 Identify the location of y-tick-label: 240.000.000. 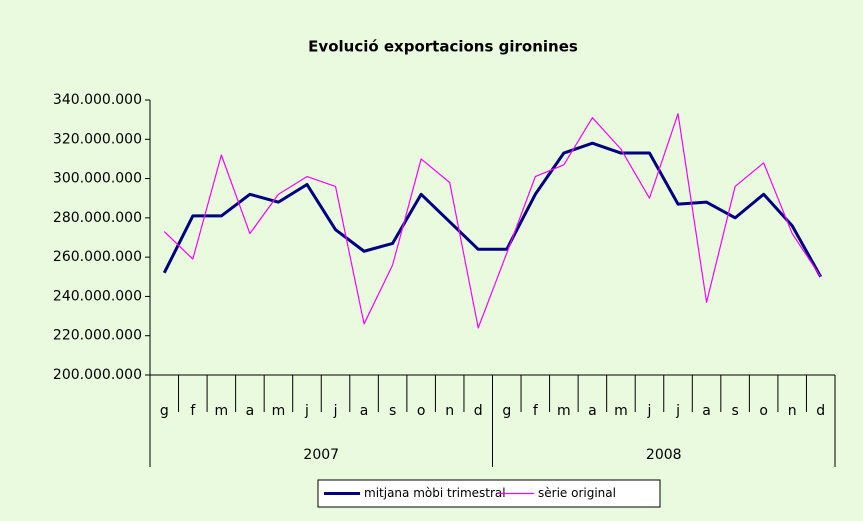
(97, 296).